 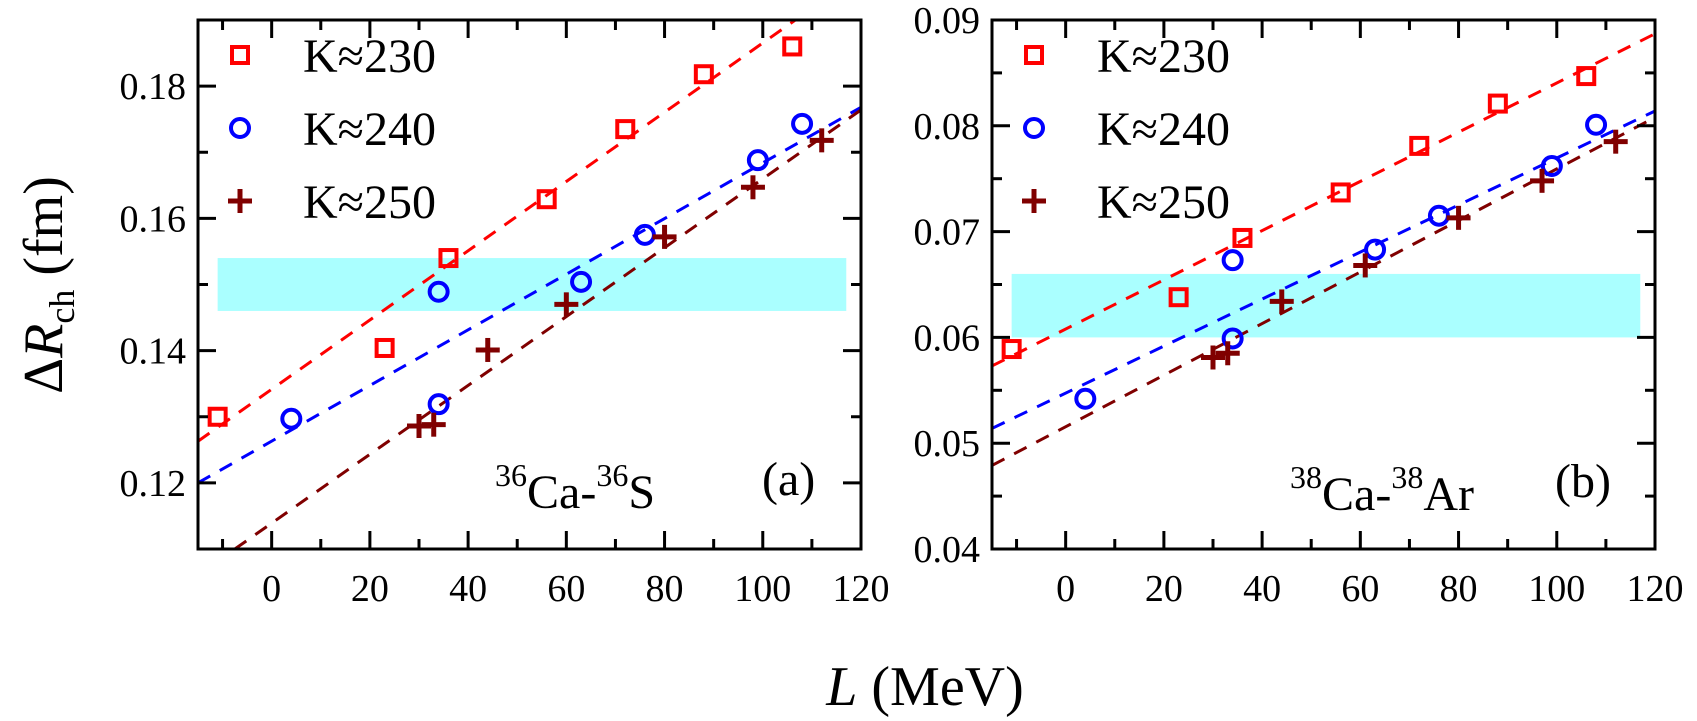 What do you see at coordinates (575, 488) in the screenshot?
I see `nuclei-annotation-a: 36Ca-36S` at bounding box center [575, 488].